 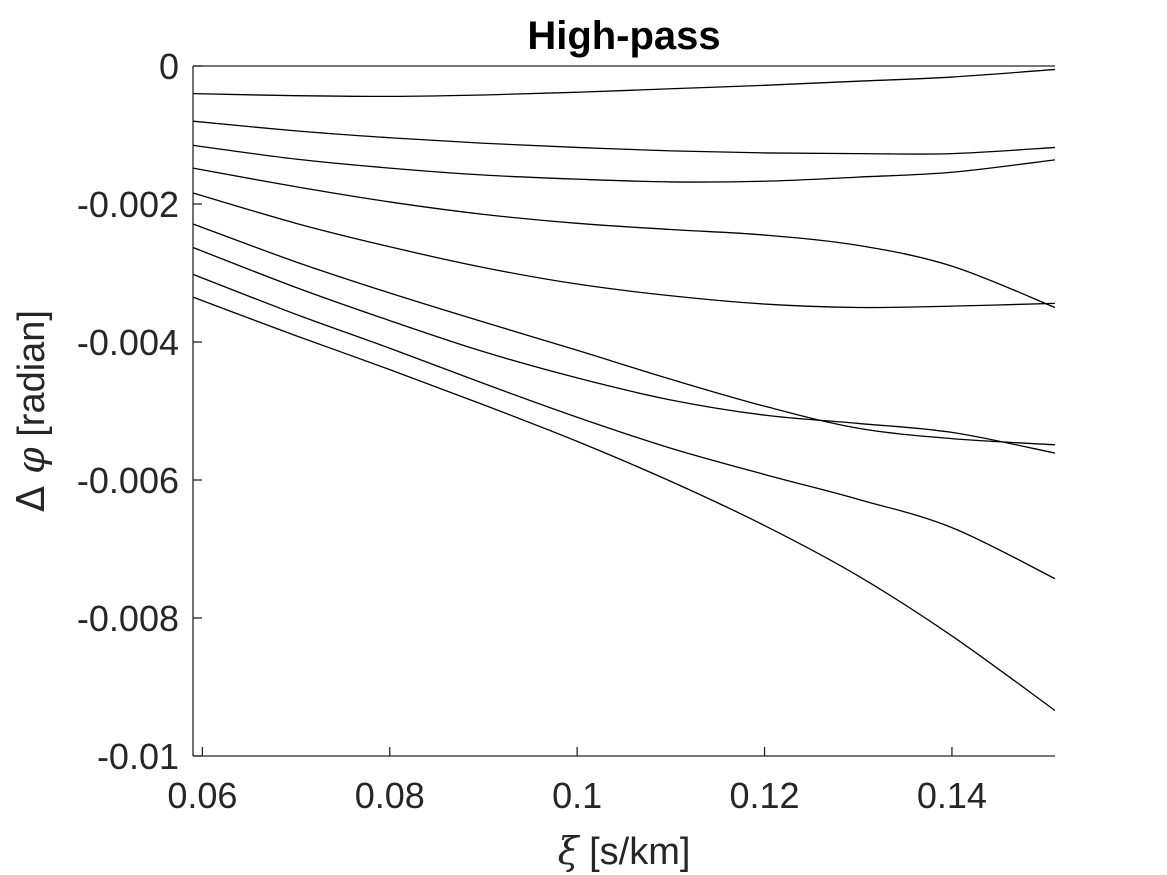 I want to click on y-axis-delta: Δ, so click(x=31, y=493).